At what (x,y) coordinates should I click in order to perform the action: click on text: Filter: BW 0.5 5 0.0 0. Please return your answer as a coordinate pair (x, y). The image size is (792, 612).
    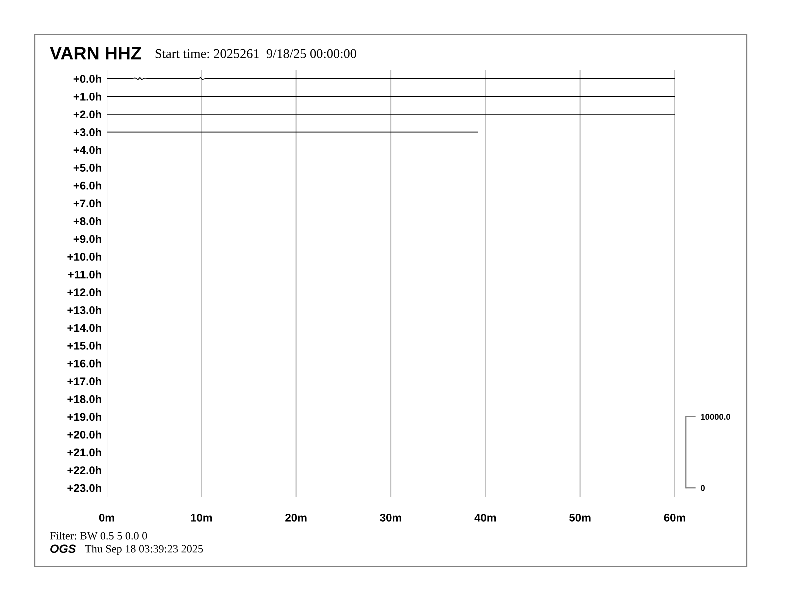
    Looking at the image, I should click on (99, 536).